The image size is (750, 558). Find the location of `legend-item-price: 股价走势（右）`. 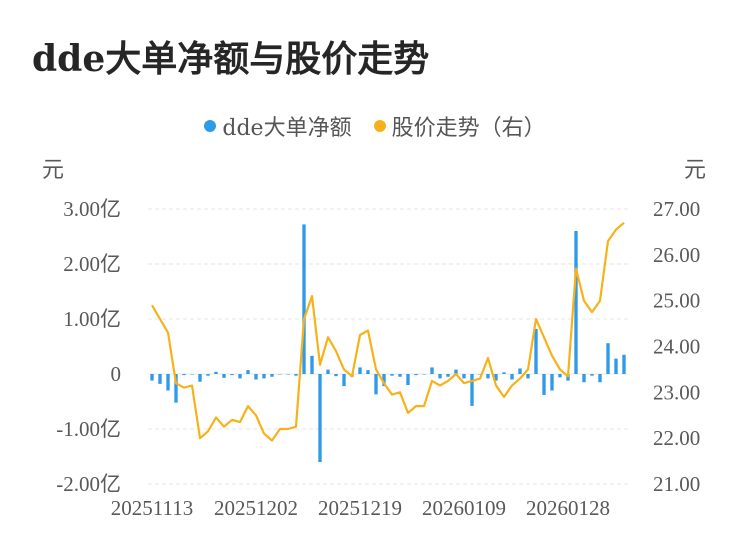

legend-item-price: 股价走势（右） is located at coordinates (459, 126).